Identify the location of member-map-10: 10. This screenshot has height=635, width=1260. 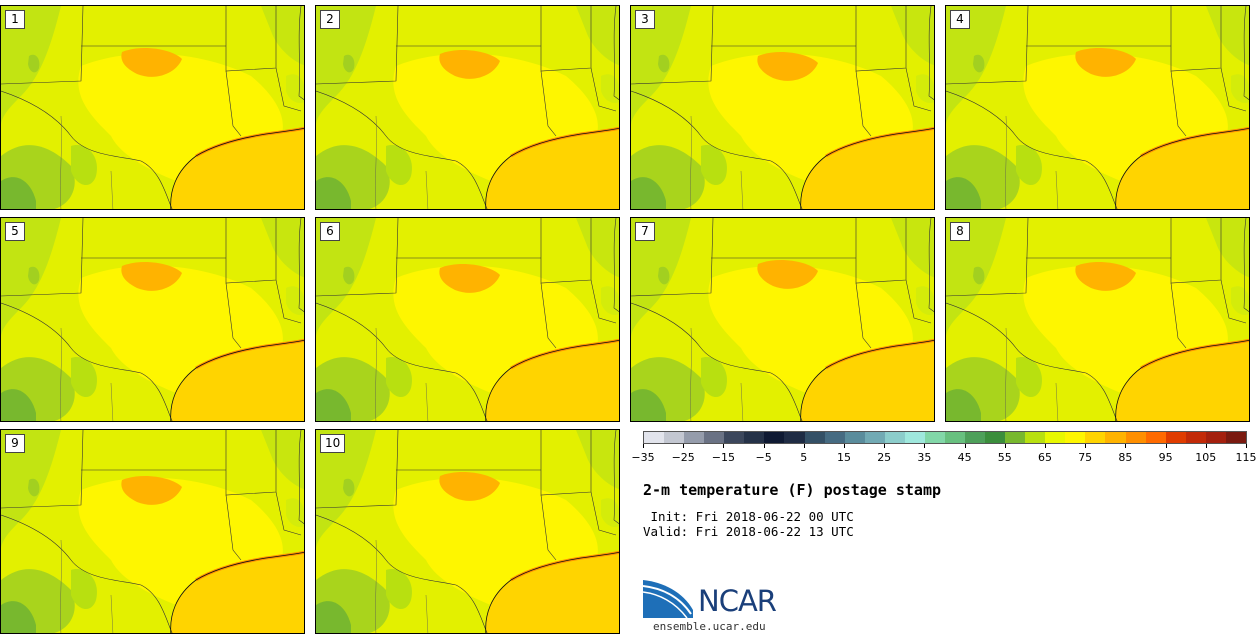
(467, 531).